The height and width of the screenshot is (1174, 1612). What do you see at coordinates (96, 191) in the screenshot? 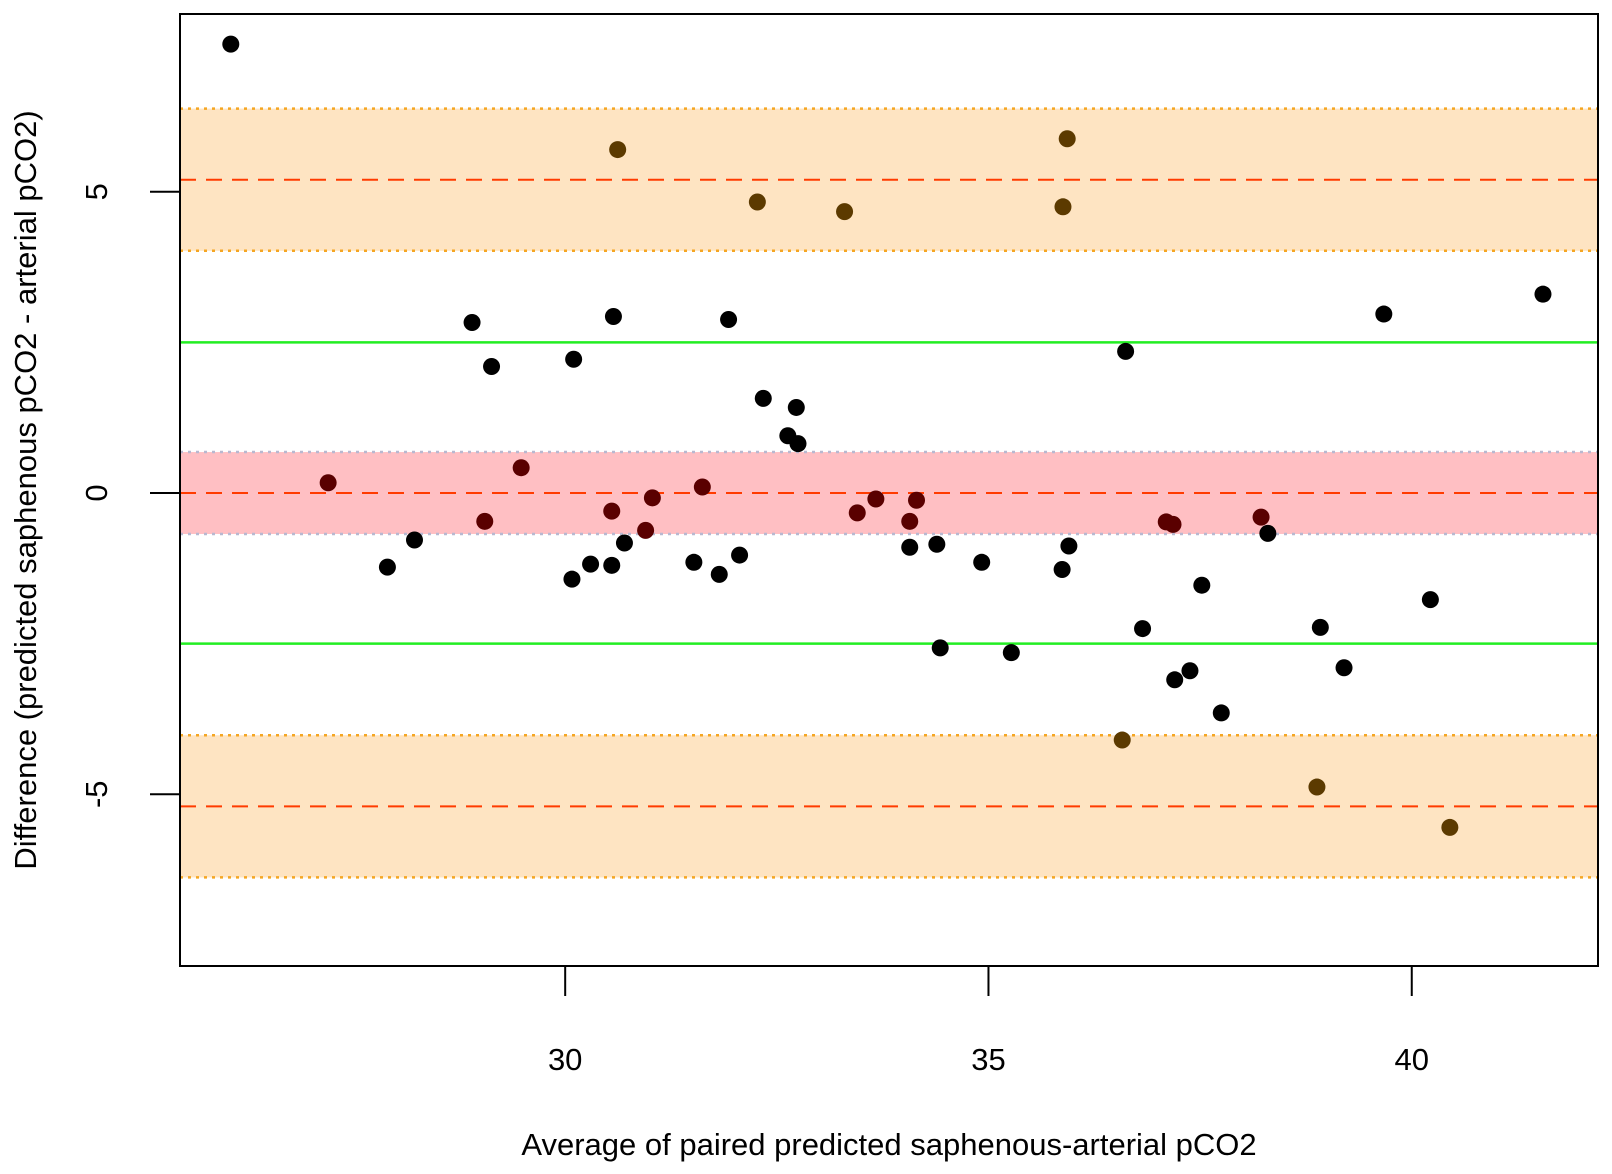
I see `y-tick-label-5: 5` at bounding box center [96, 191].